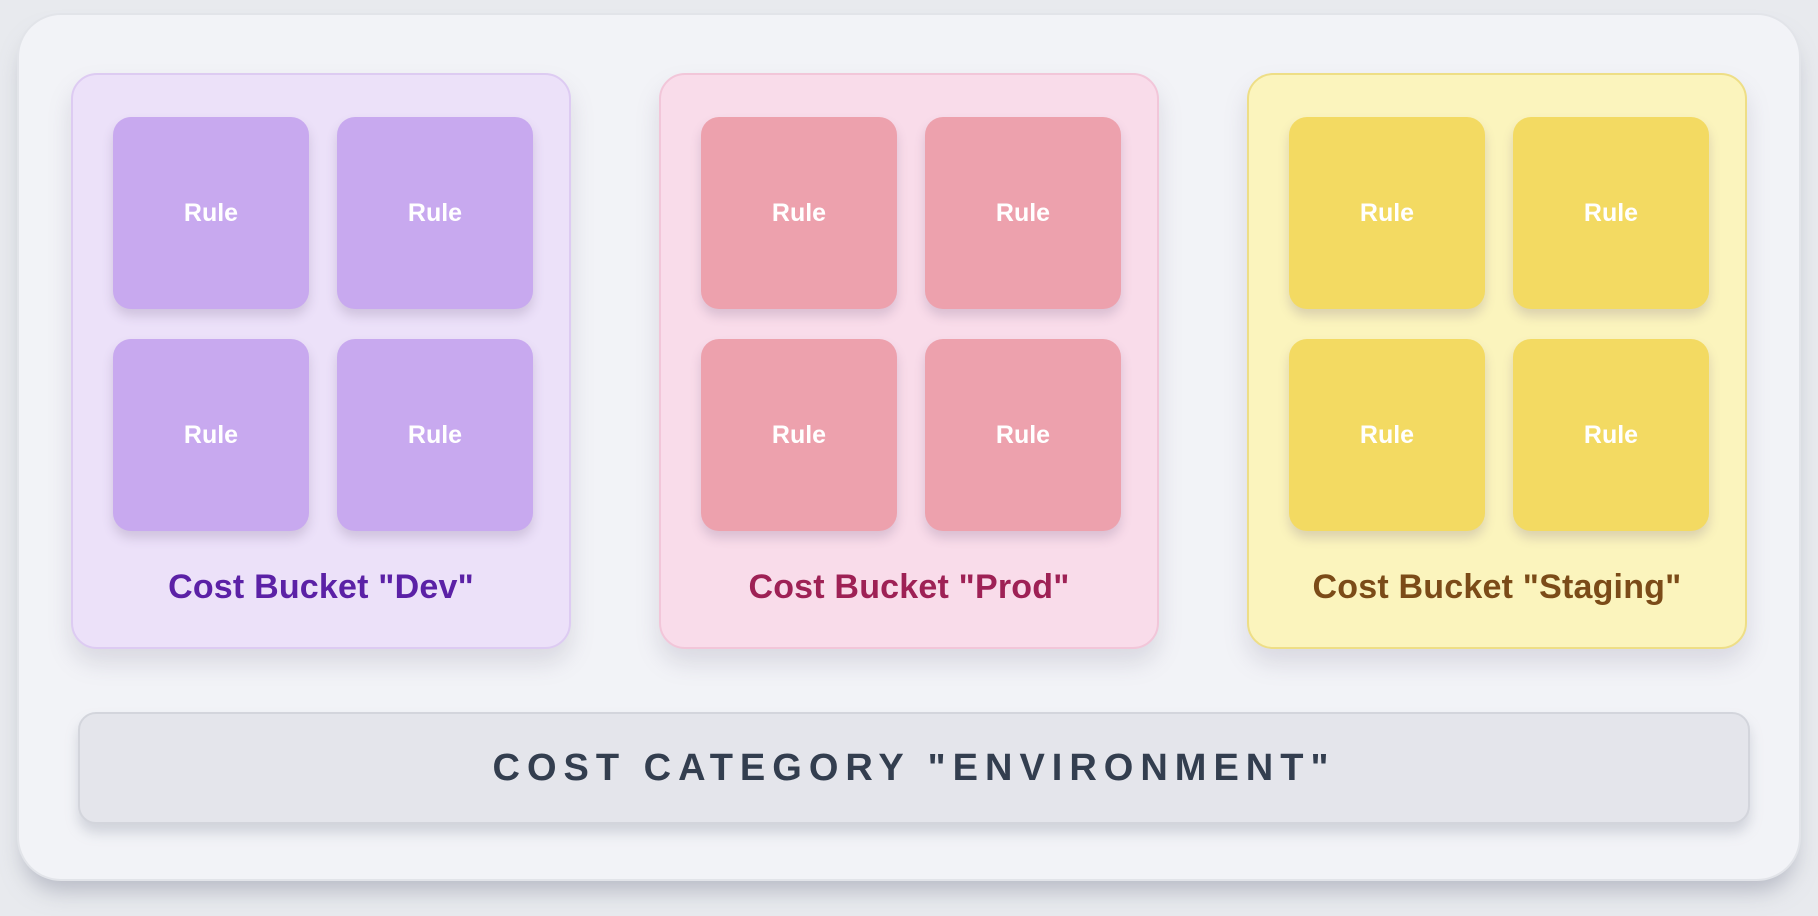 The height and width of the screenshot is (916, 1818). What do you see at coordinates (1497, 586) in the screenshot?
I see `bucket-label-staging: Cost Bucket "Staging"` at bounding box center [1497, 586].